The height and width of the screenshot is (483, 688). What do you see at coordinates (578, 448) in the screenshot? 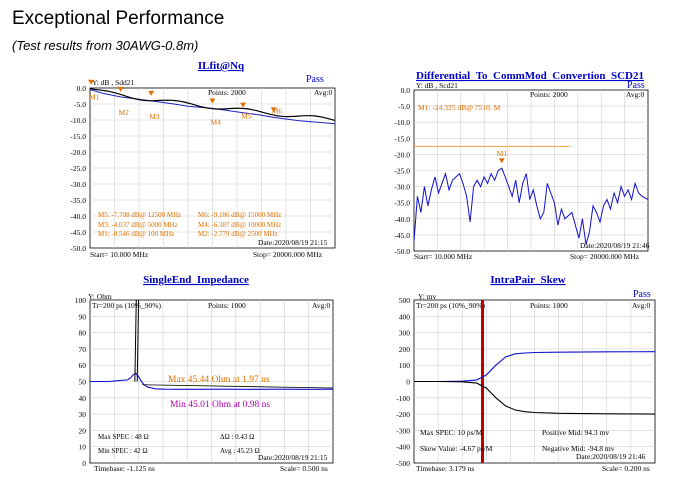
I see `negative-mid-label: Negative Mid: -94.8 mv` at bounding box center [578, 448].